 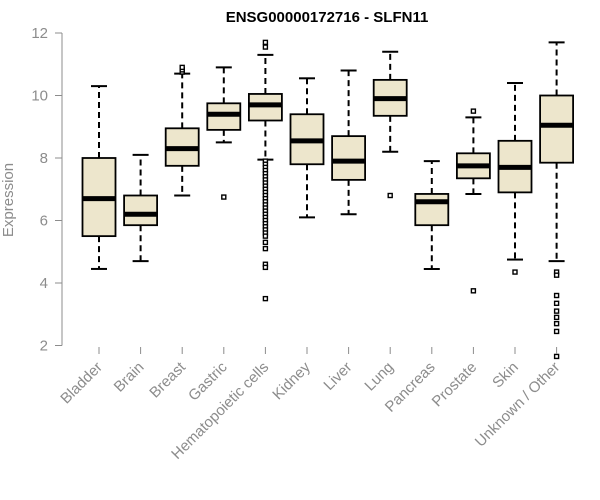 What do you see at coordinates (44, 221) in the screenshot?
I see `y-tick-label: 6` at bounding box center [44, 221].